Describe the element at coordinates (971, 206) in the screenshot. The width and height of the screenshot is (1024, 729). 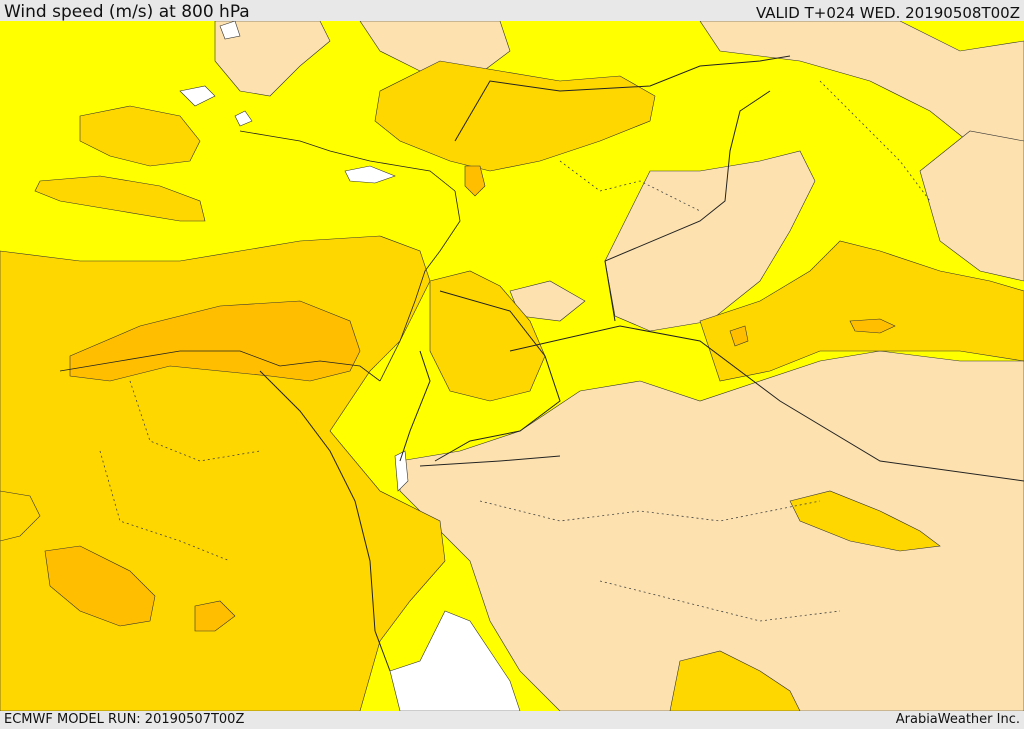
I see `calm-zone-east-iran` at that location.